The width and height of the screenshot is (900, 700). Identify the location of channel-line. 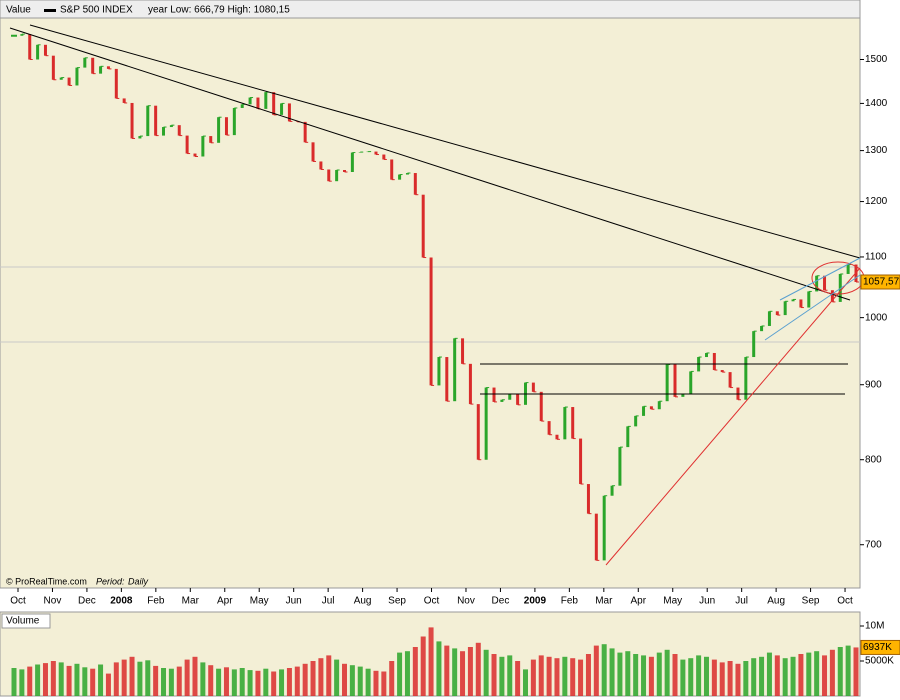
(820, 279).